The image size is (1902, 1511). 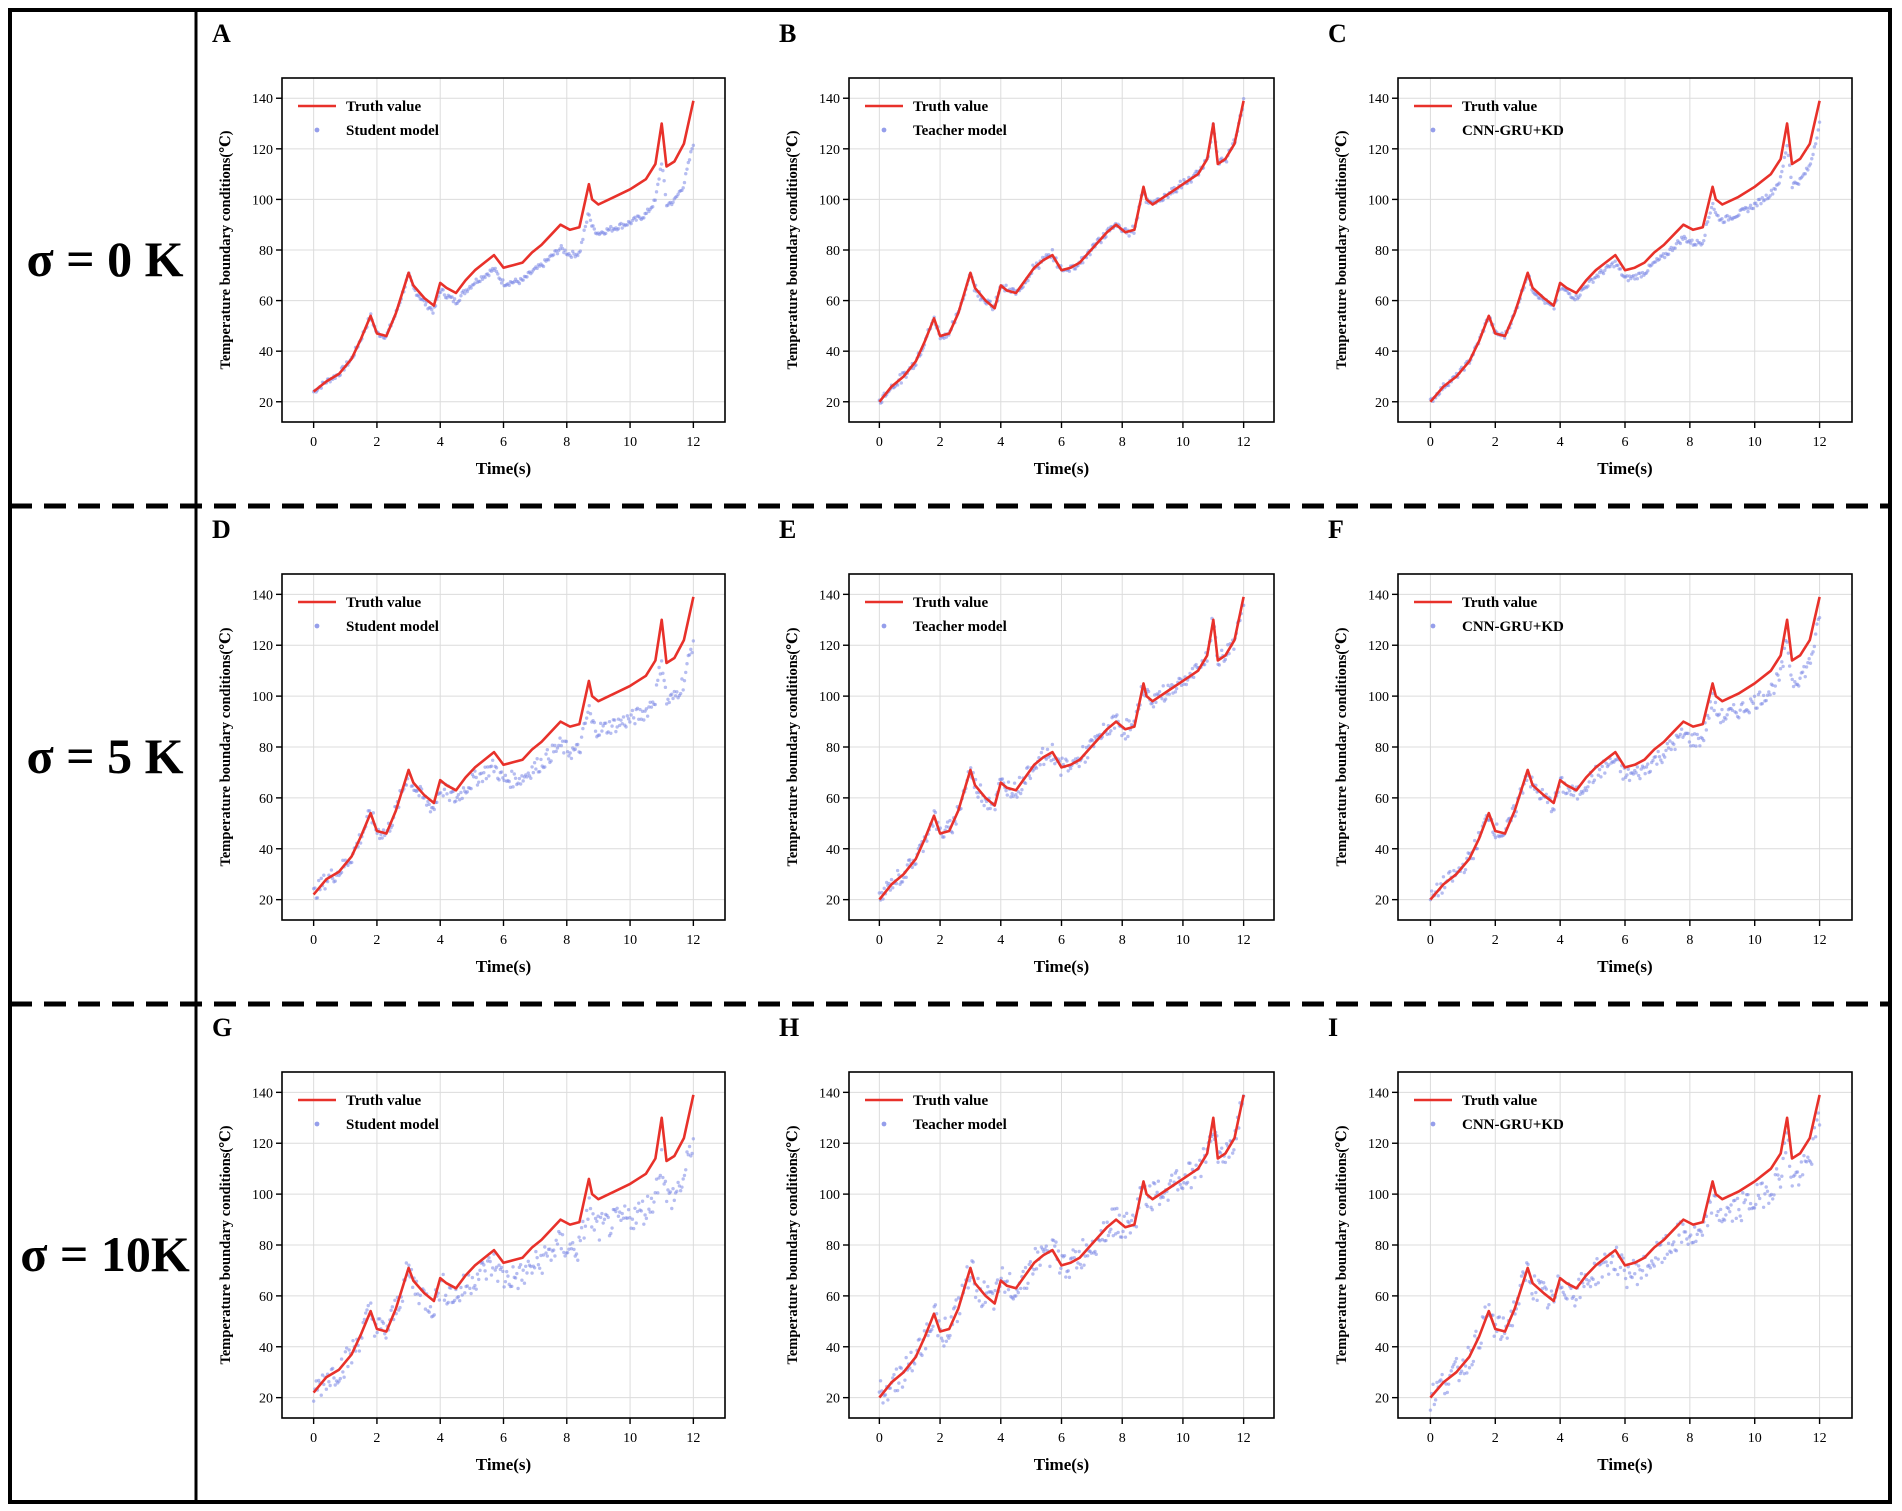 What do you see at coordinates (262, 99) in the screenshot?
I see `y-tick-label: 140` at bounding box center [262, 99].